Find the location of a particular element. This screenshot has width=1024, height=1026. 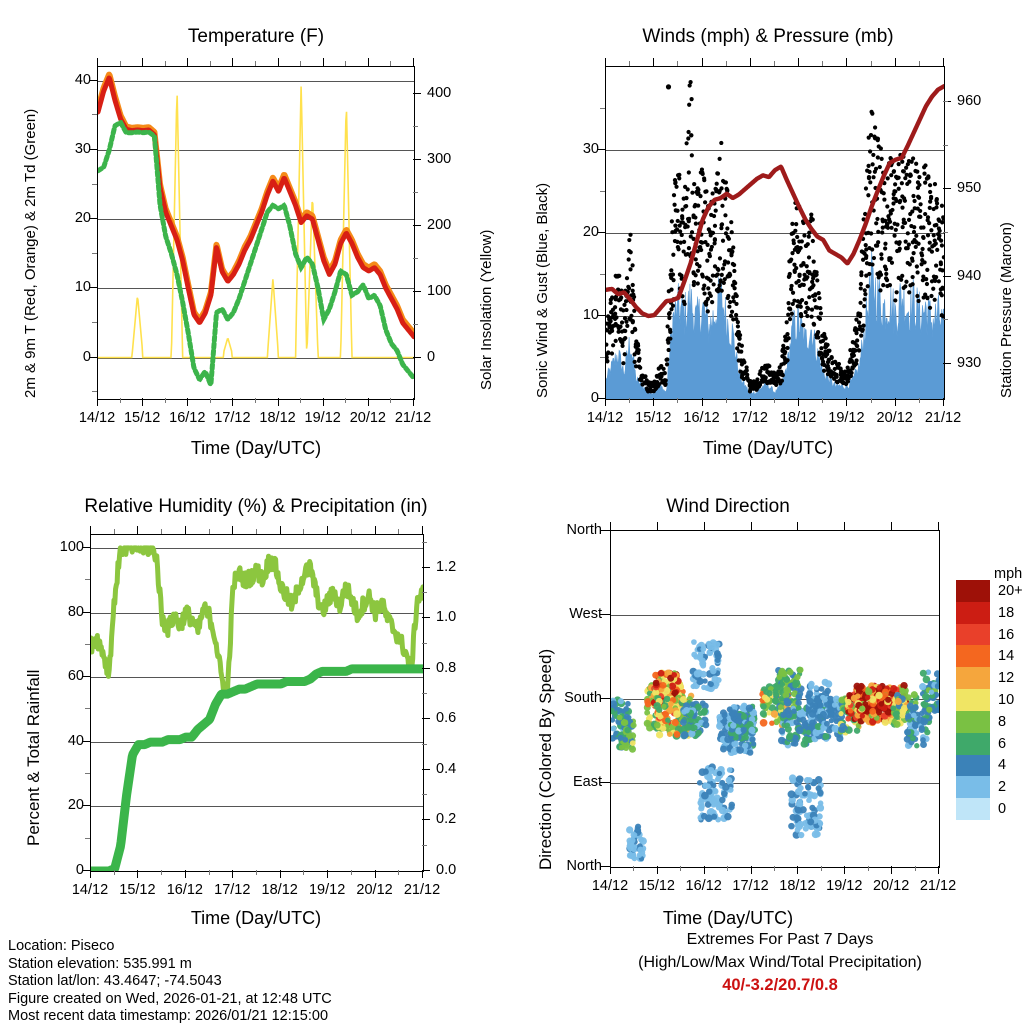

pressure-y-axis-label: Station Pressure (Maroon) is located at coordinates (1006, 310).